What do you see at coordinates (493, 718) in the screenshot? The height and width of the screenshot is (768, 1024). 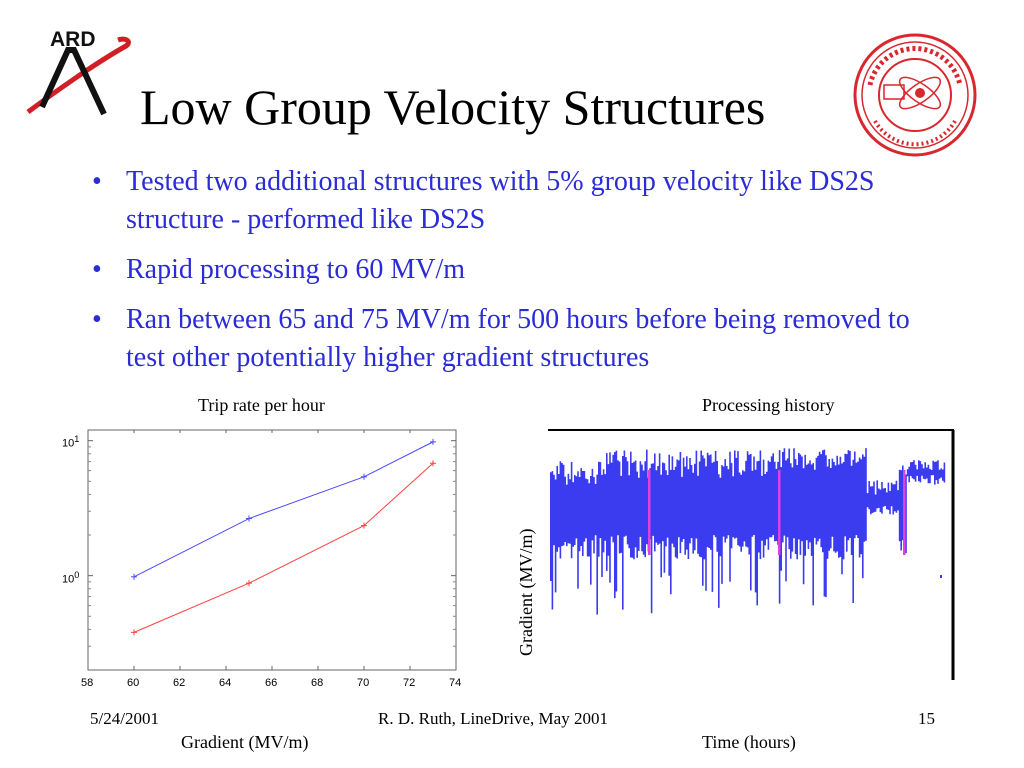 I see `footer-center: R. D. Ruth, LineDrive, May 2001` at bounding box center [493, 718].